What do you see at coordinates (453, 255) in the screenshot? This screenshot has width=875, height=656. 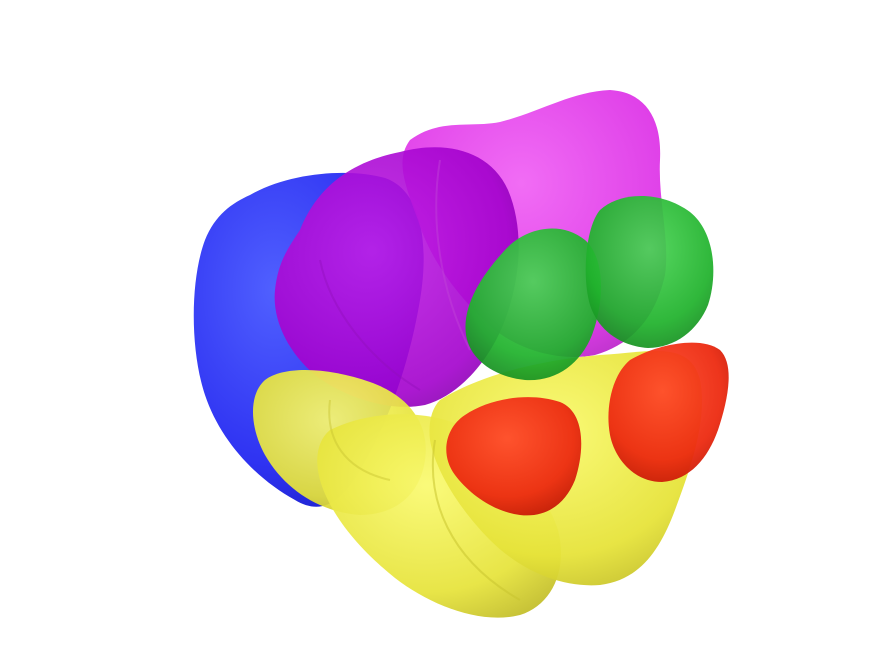 I see `magenta-fold` at bounding box center [453, 255].